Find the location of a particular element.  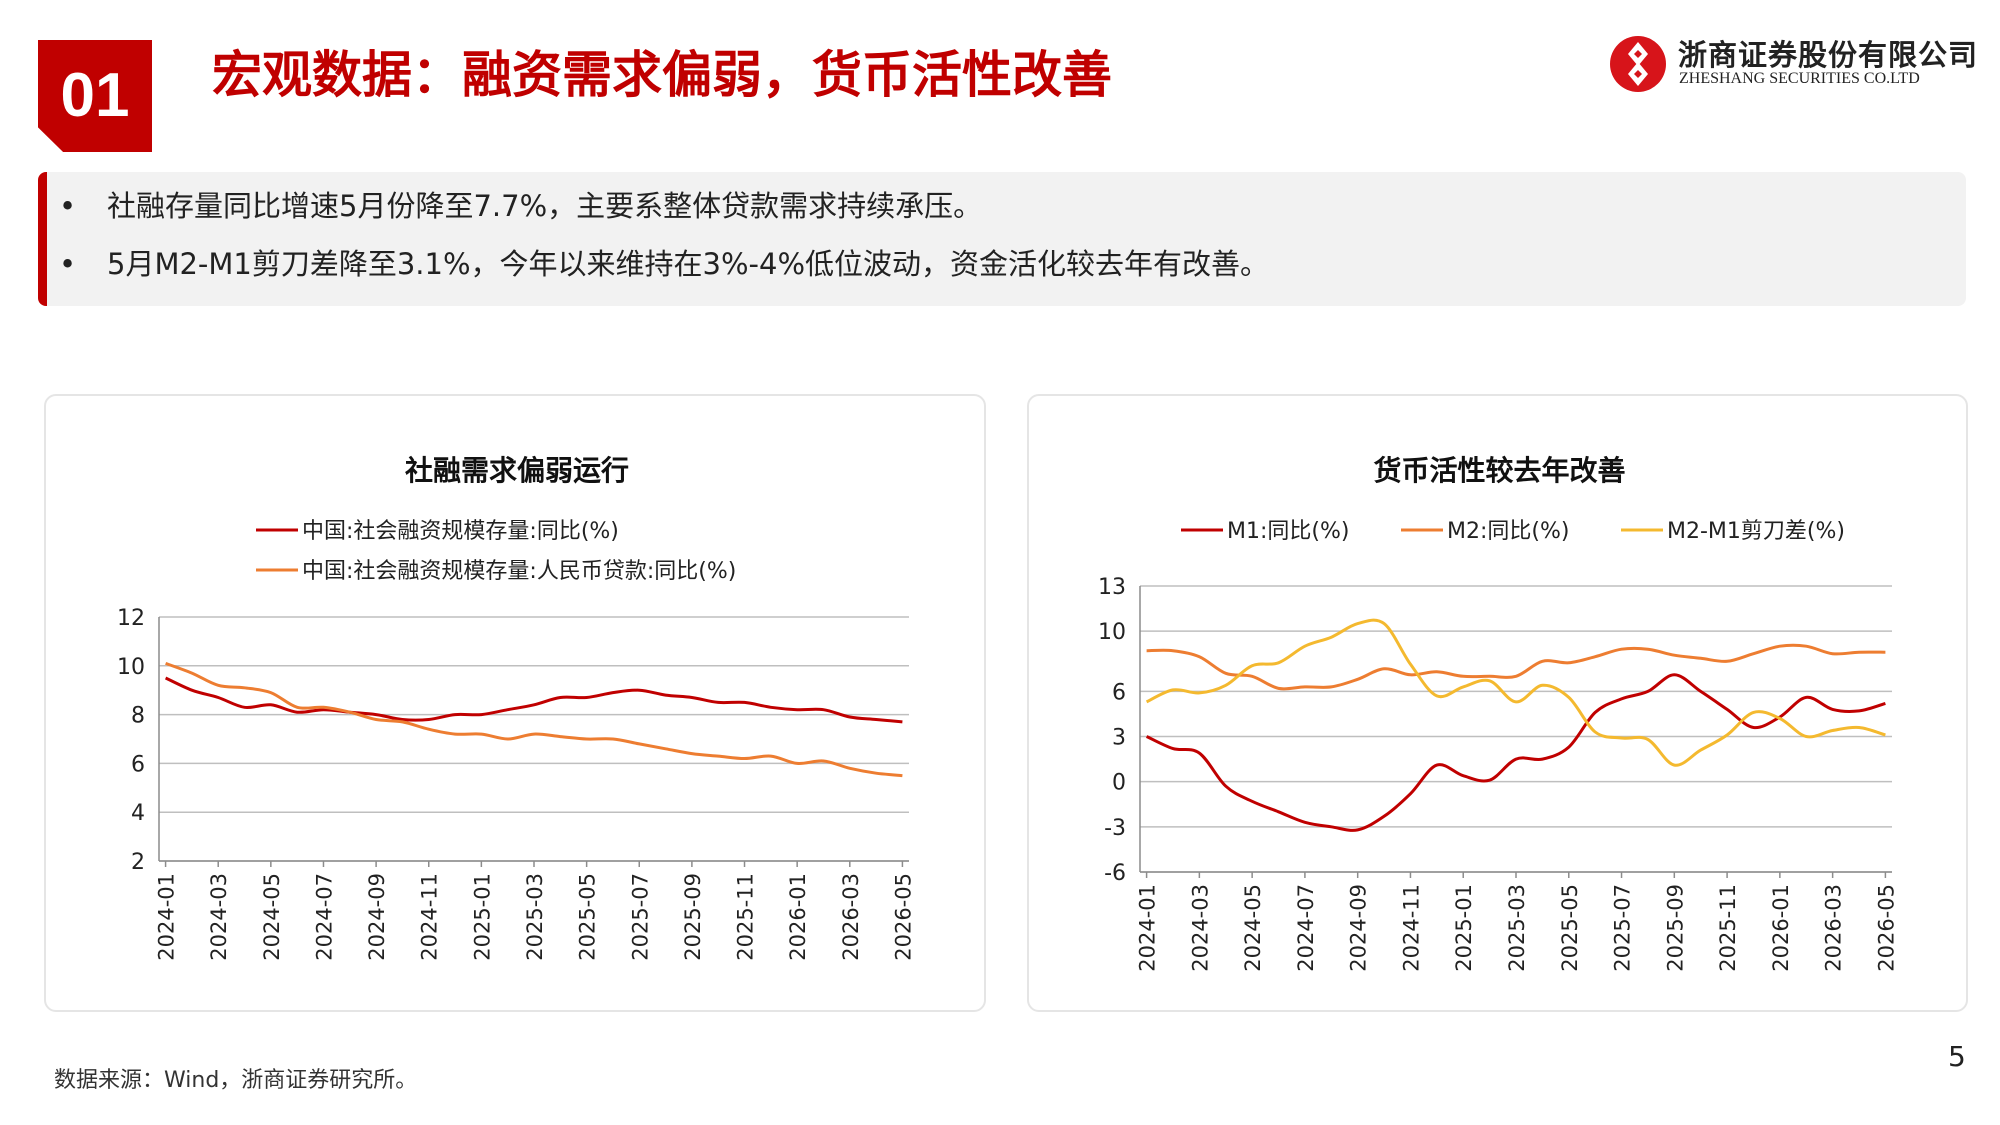

logo-name-en: ZHESHANG SECURITIES CO.LTD is located at coordinates (1799, 78).